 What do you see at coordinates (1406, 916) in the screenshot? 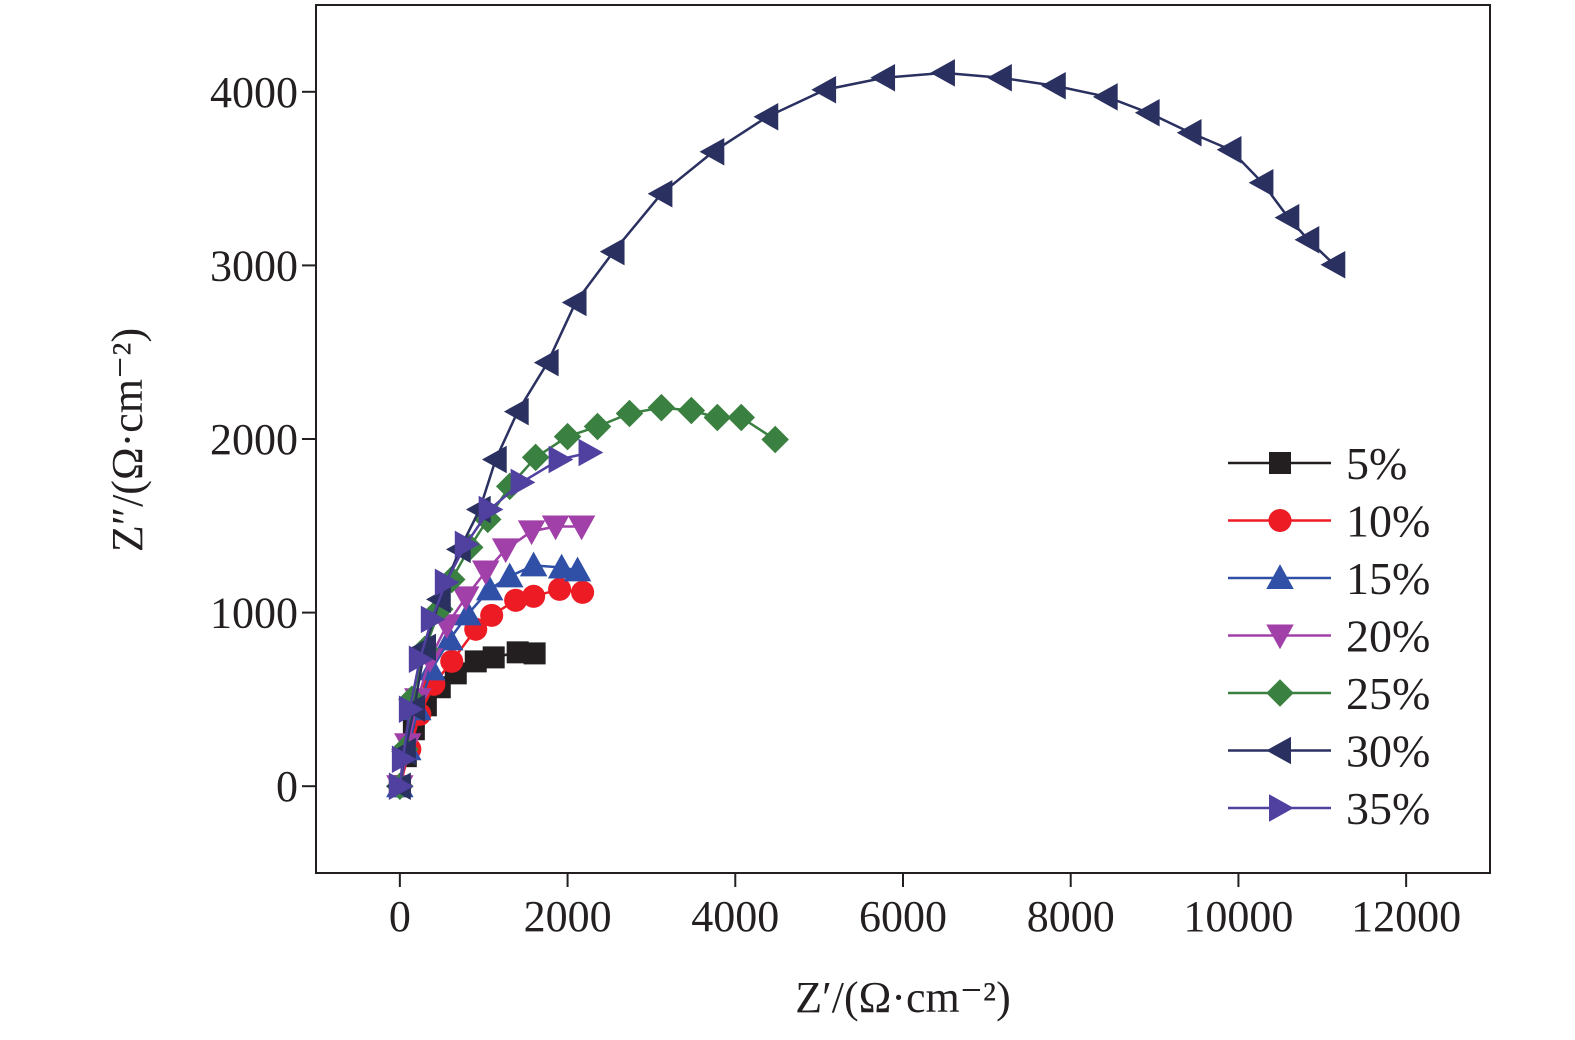
I see `x-tick-label: 12000` at bounding box center [1406, 916].